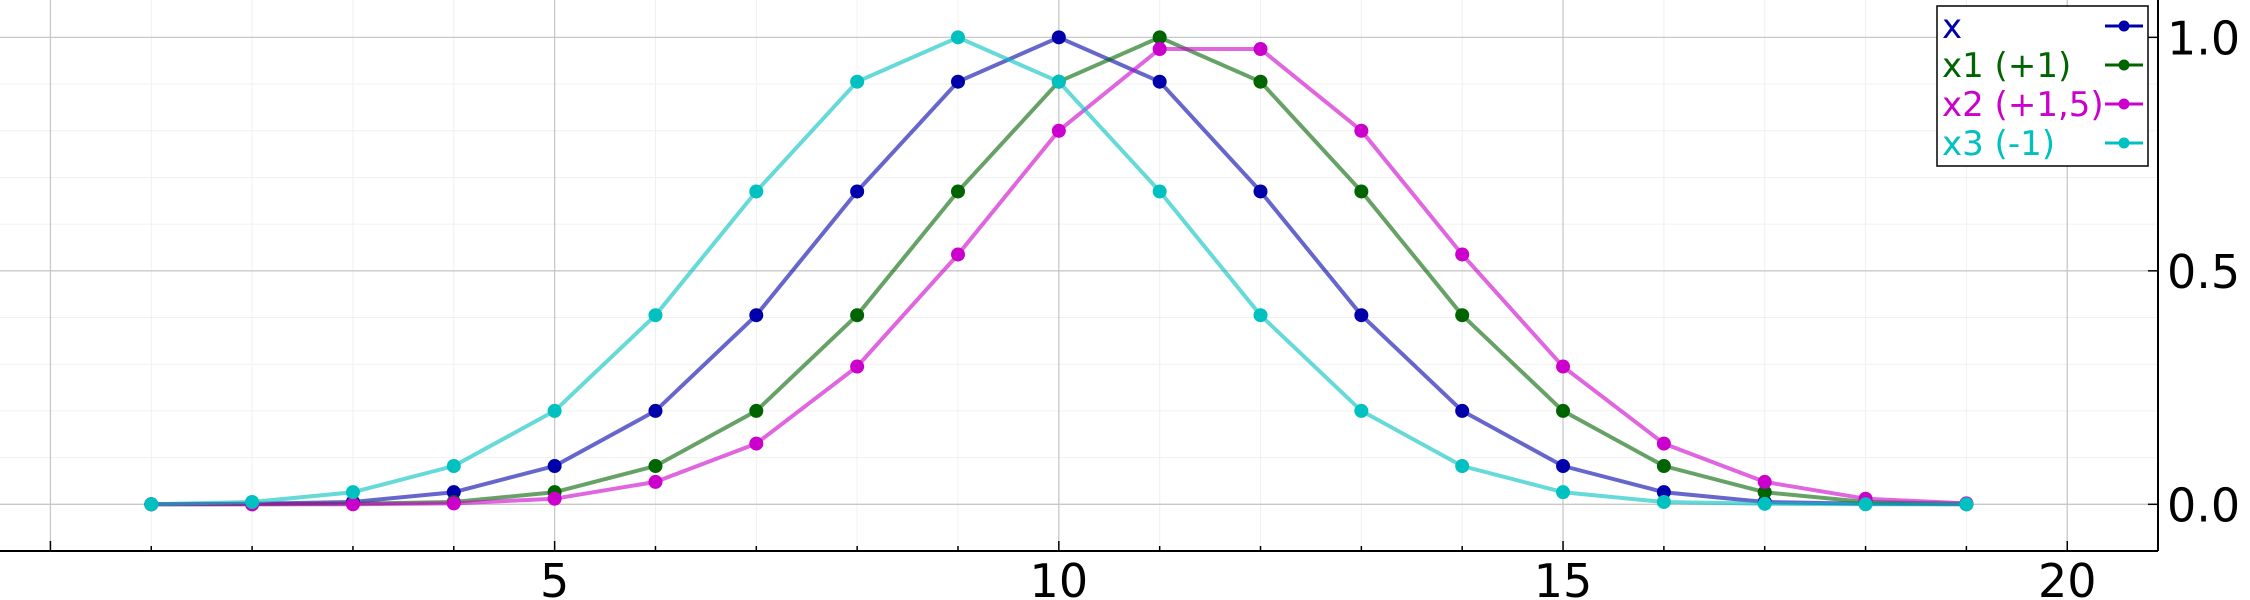 This screenshot has width=2250, height=600. Describe the element at coordinates (1998, 144) in the screenshot. I see `legend-label: x3 (-1)` at that location.